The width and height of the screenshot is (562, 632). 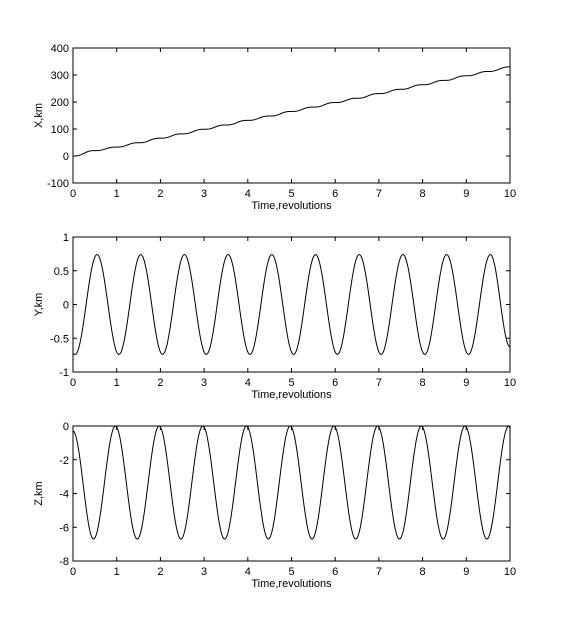 I want to click on y-tick-label: -4, so click(x=64, y=495).